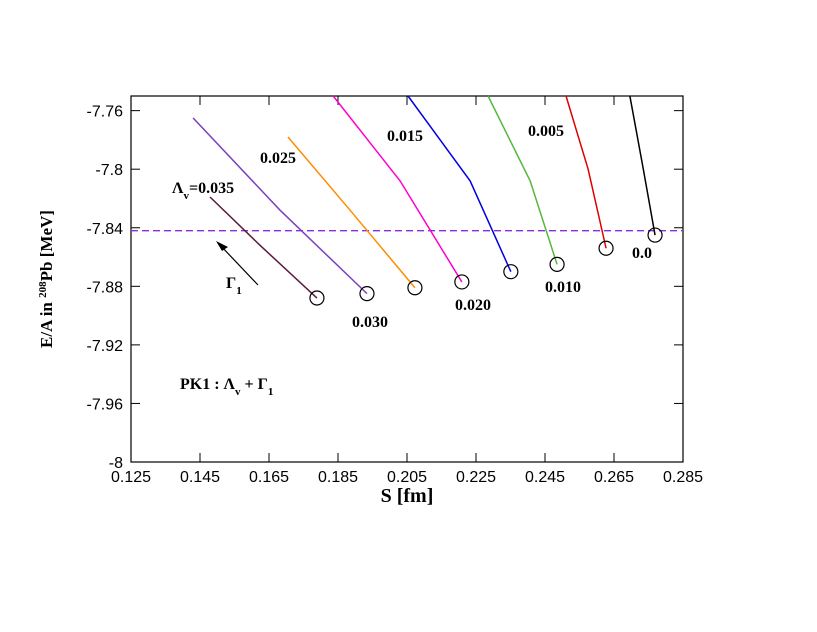 The image size is (817, 632). I want to click on x-axis-label: S [fm], so click(407, 496).